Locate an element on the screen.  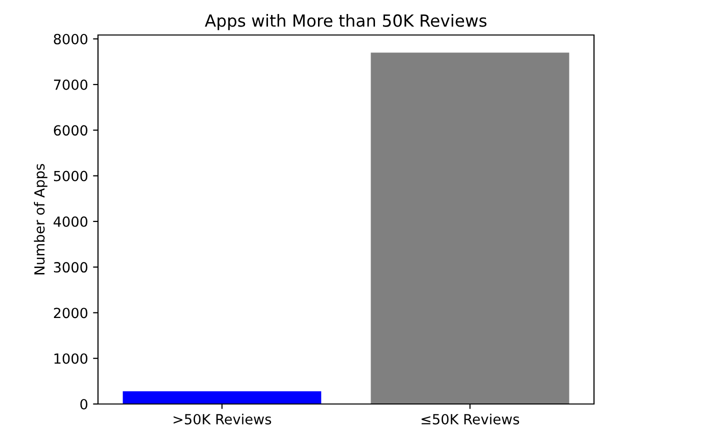
y-tick-label: 5000 is located at coordinates (71, 176).